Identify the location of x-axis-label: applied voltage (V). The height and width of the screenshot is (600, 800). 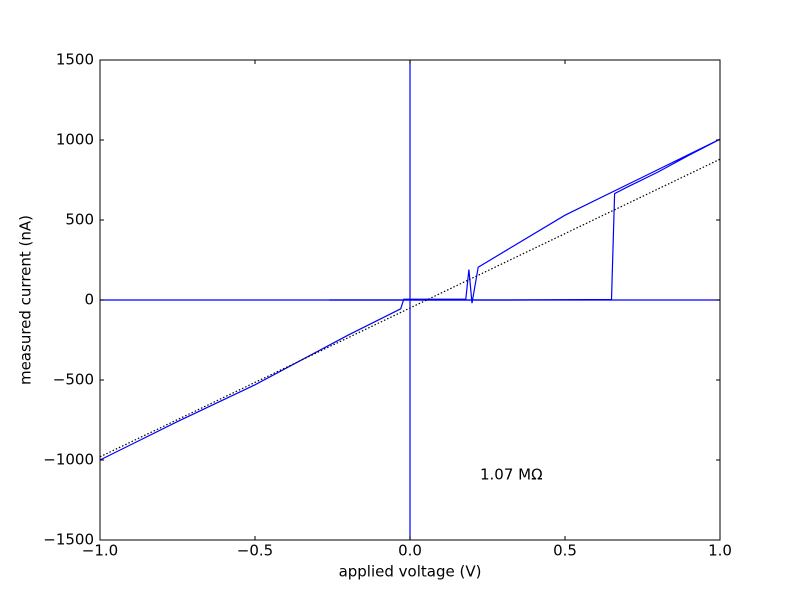
(410, 572).